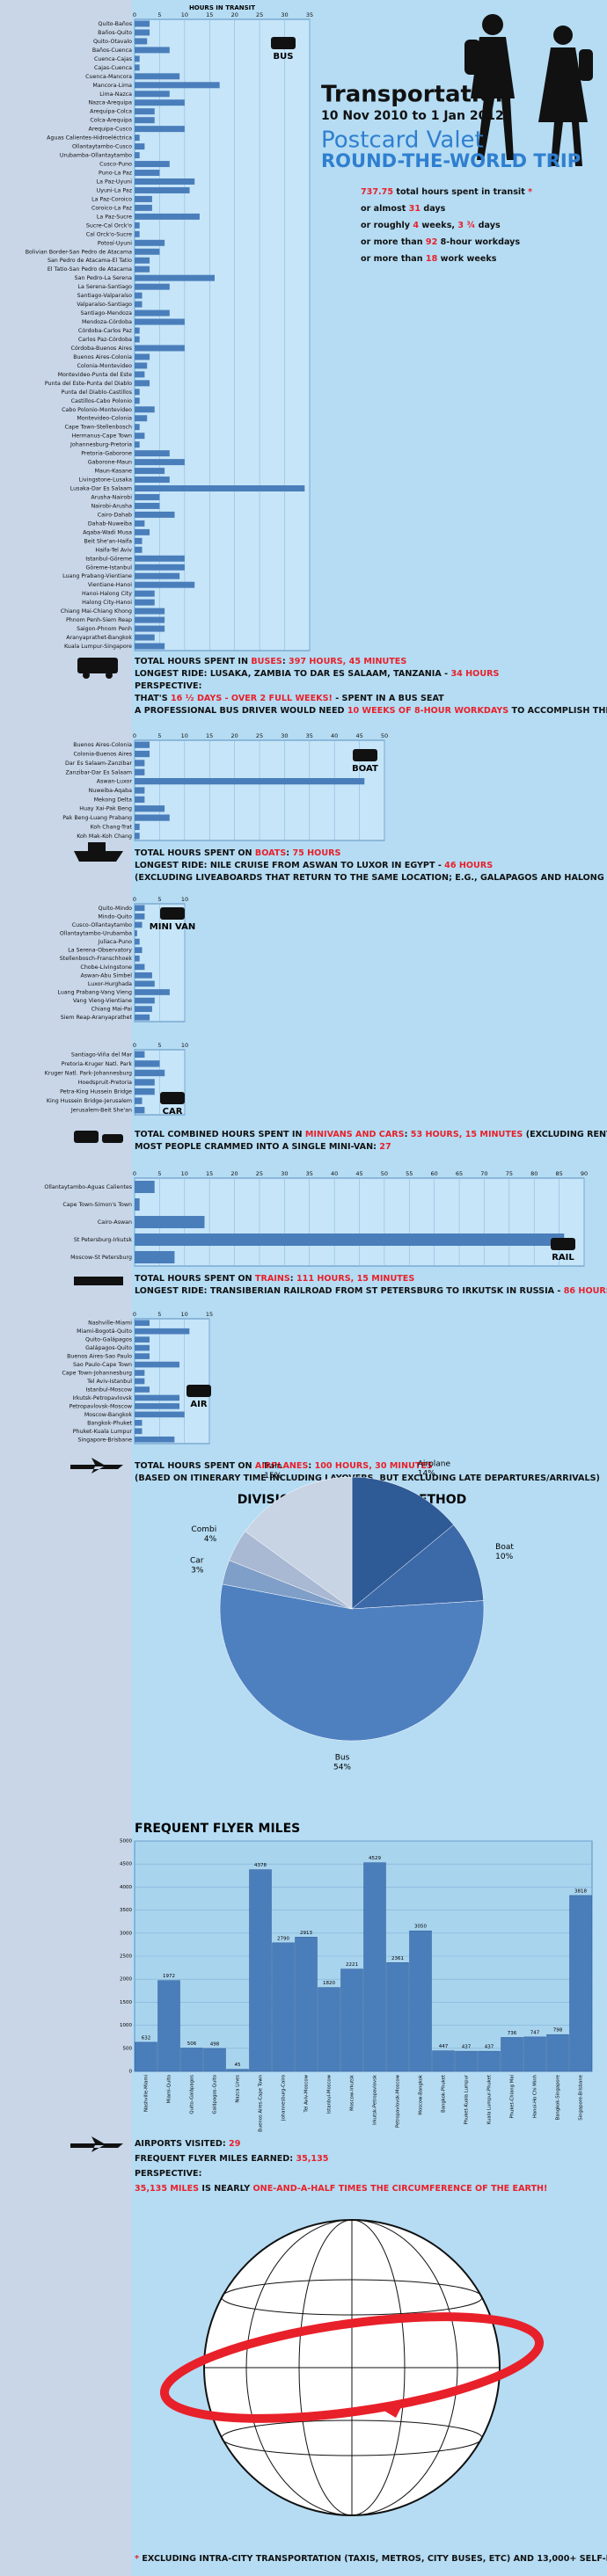 The width and height of the screenshot is (607, 2576). Describe the element at coordinates (388, 698) in the screenshot. I see `text-segment: - SPENT IN A BUS SEAT` at that location.